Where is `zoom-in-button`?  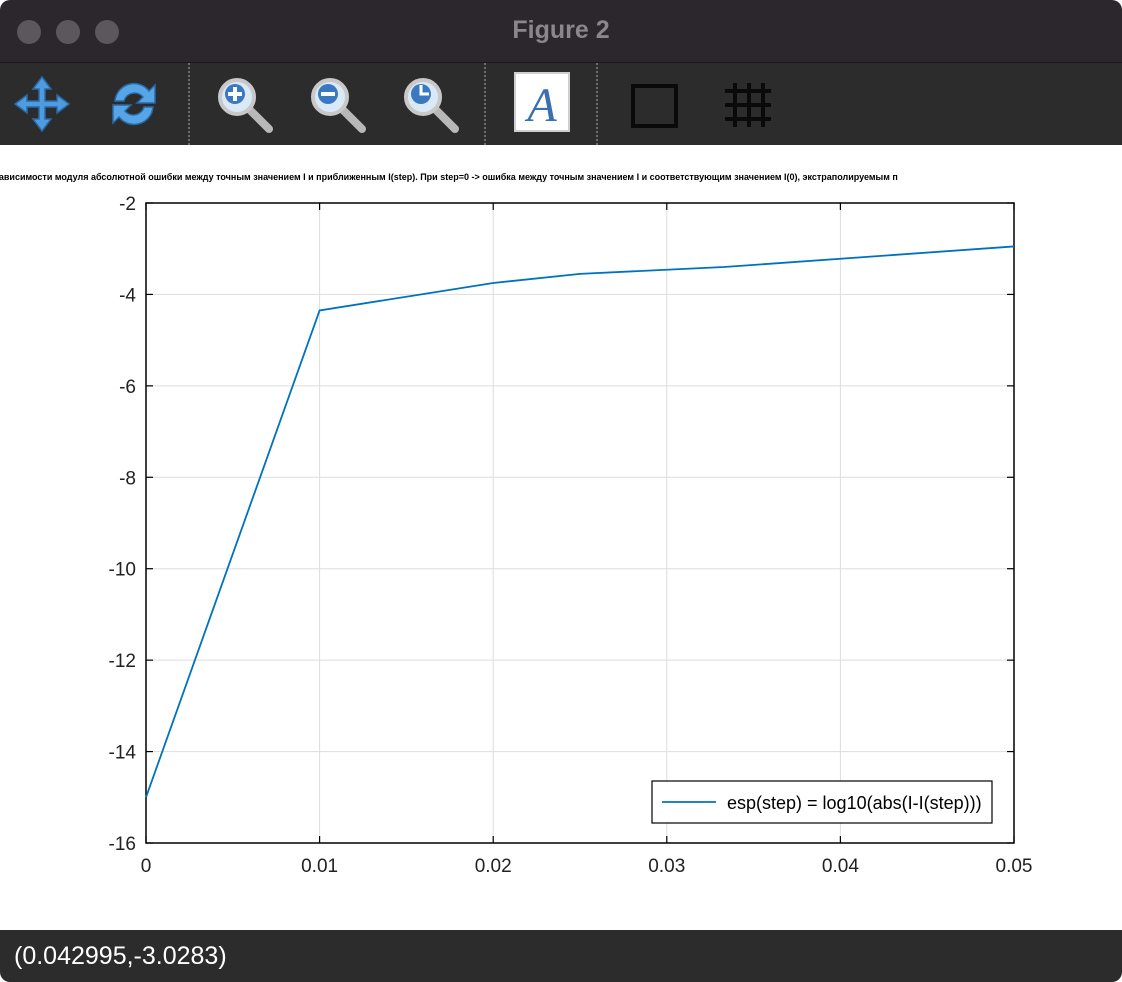
zoom-in-button is located at coordinates (244, 104).